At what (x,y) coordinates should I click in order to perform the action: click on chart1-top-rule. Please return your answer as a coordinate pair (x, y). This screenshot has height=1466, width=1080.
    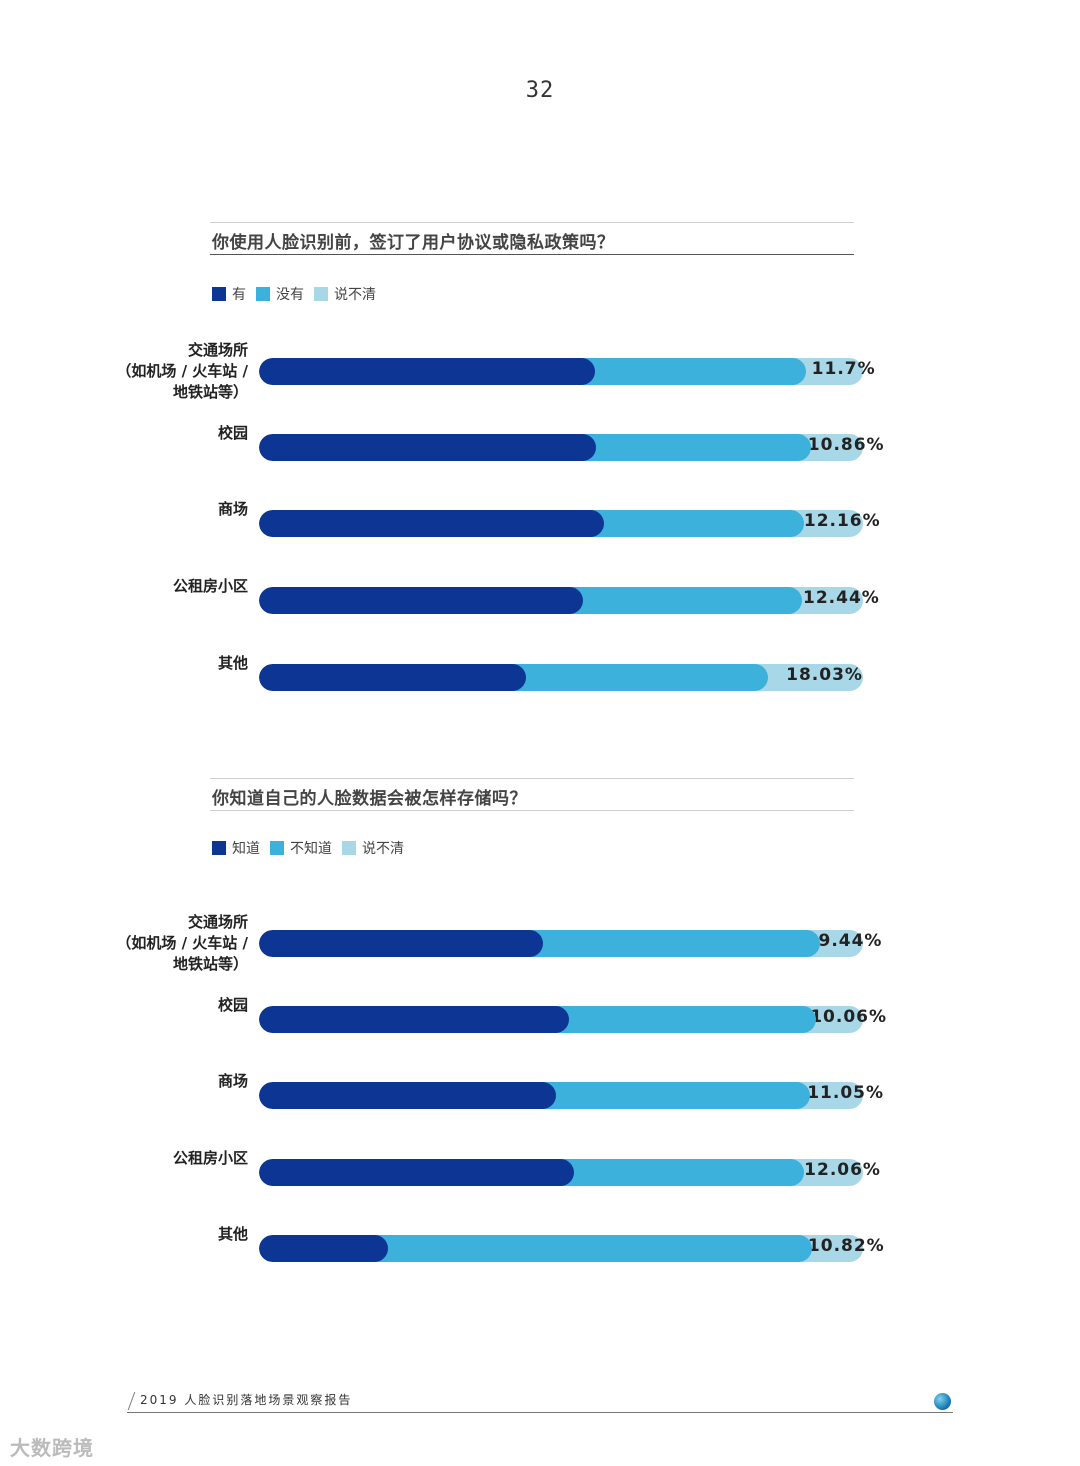
    Looking at the image, I should click on (532, 222).